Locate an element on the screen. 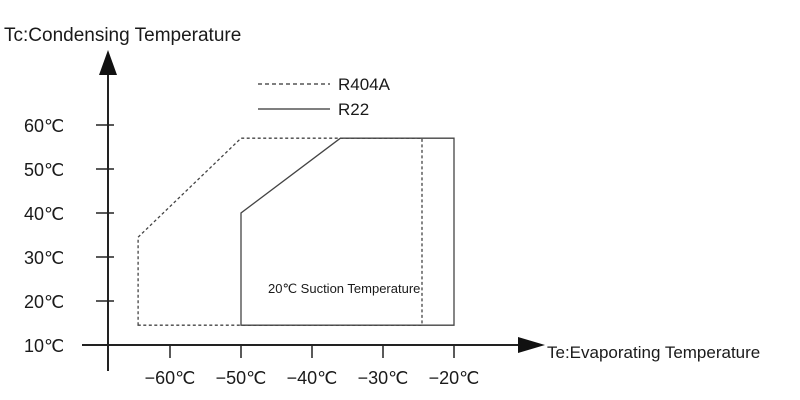  legend-label-r404a: R404A is located at coordinates (364, 84).